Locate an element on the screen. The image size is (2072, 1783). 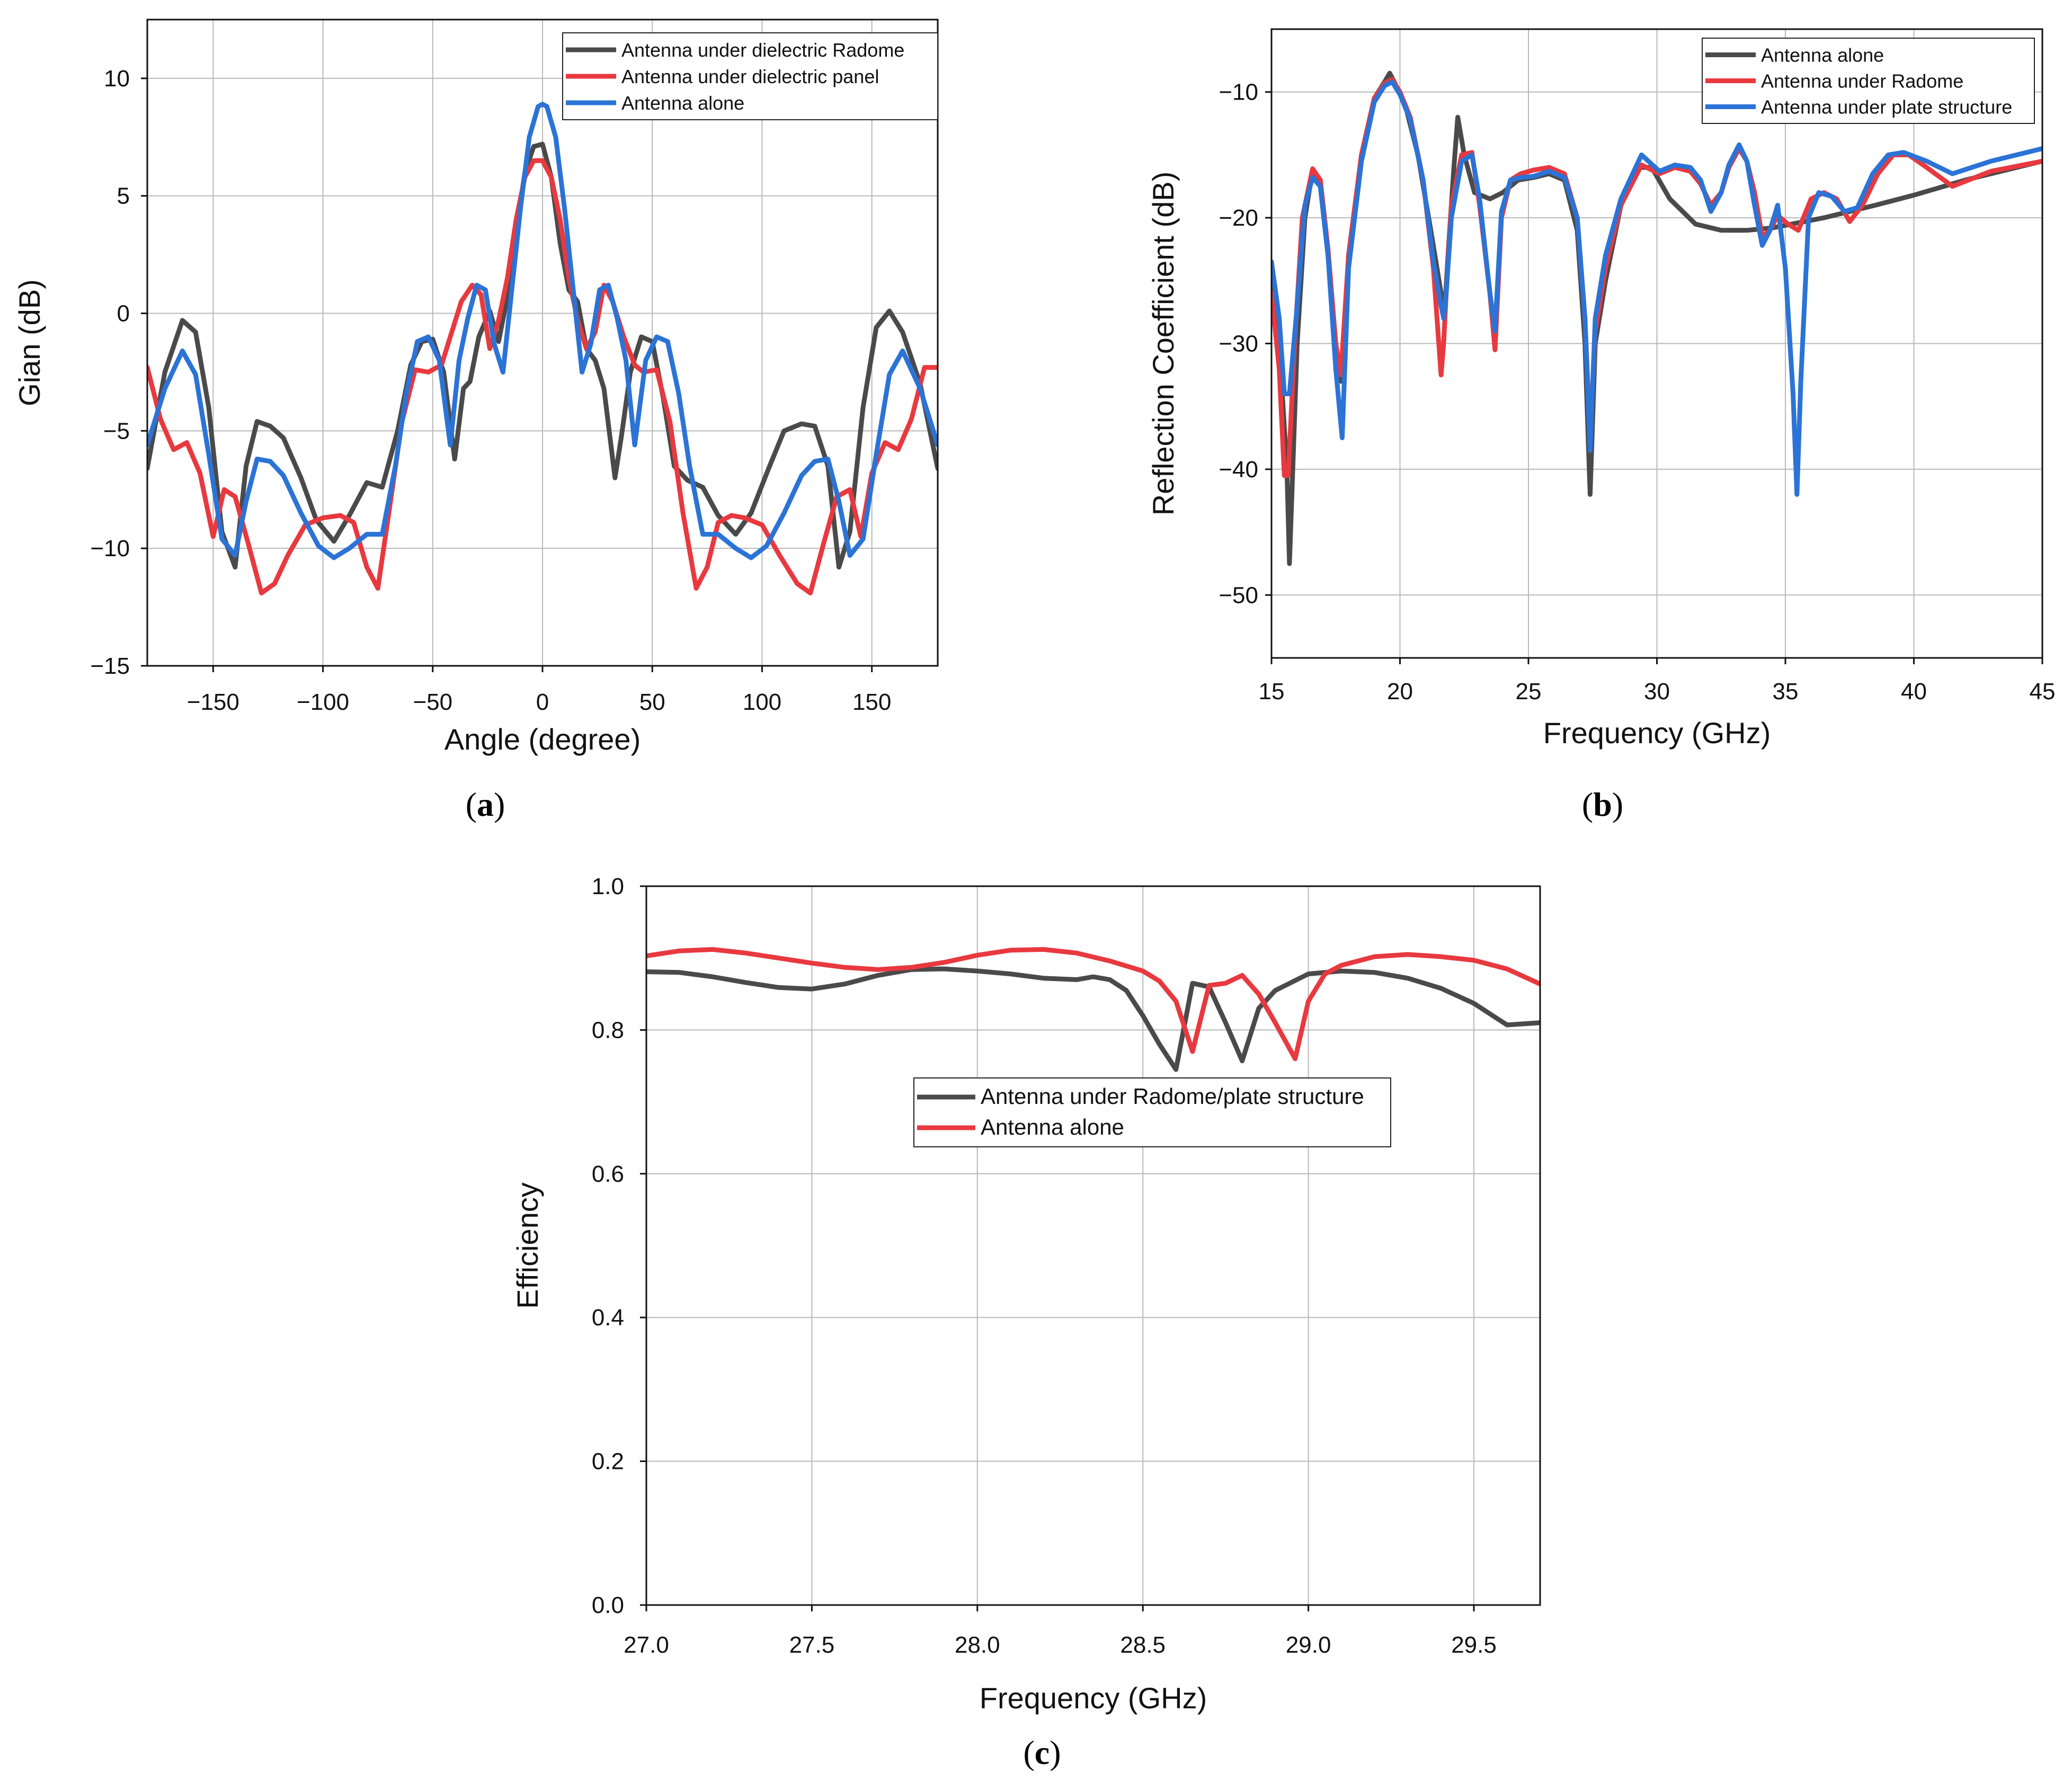
legend-entry: Antenna under dielectric panel is located at coordinates (750, 76).